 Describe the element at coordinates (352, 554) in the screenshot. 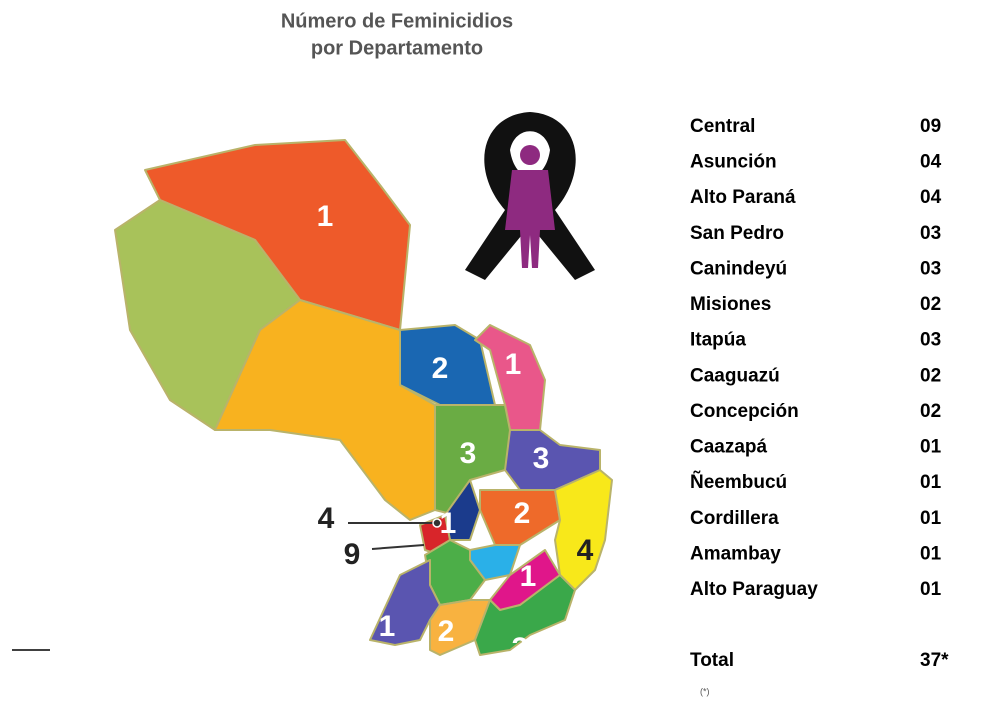

I see `region-label: 9` at that location.